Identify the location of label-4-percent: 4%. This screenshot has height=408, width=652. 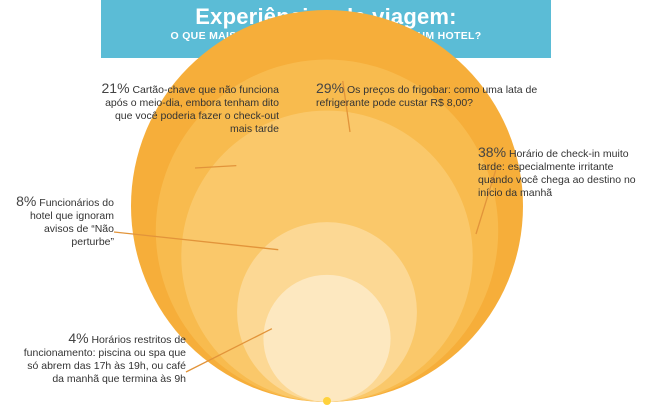
(78, 338).